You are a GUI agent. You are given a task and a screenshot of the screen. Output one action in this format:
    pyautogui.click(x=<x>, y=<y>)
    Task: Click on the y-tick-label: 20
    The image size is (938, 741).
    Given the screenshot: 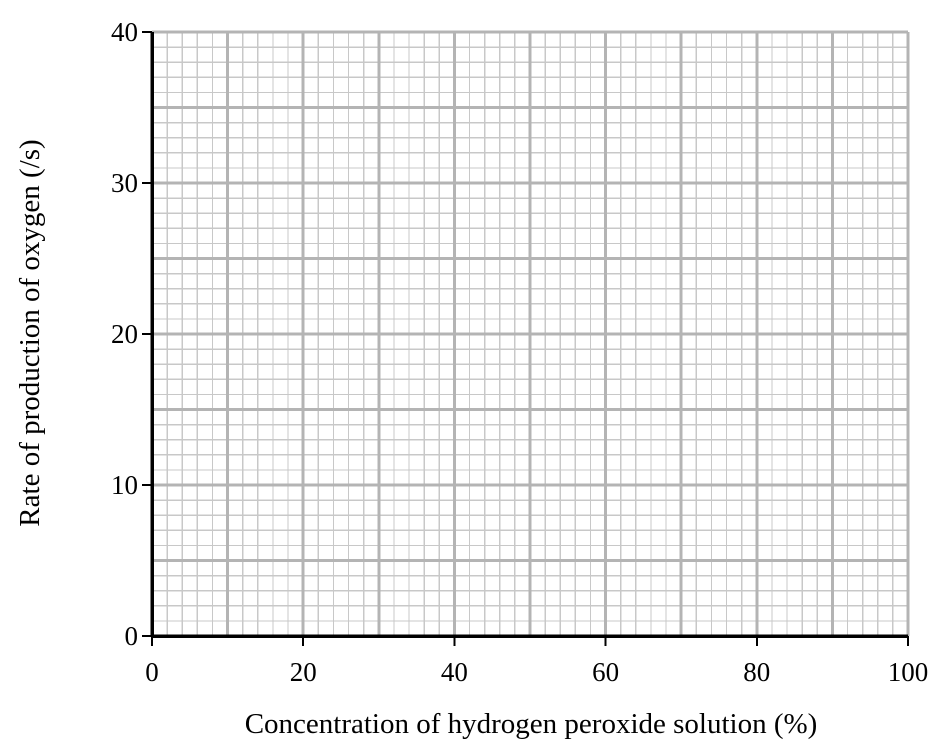 What is the action you would take?
    pyautogui.click(x=124, y=334)
    